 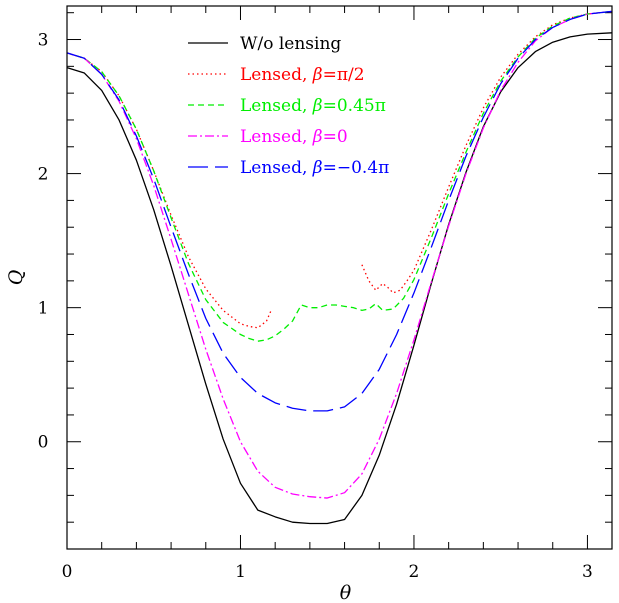 What do you see at coordinates (43, 443) in the screenshot?
I see `y-tick-label: 0` at bounding box center [43, 443].